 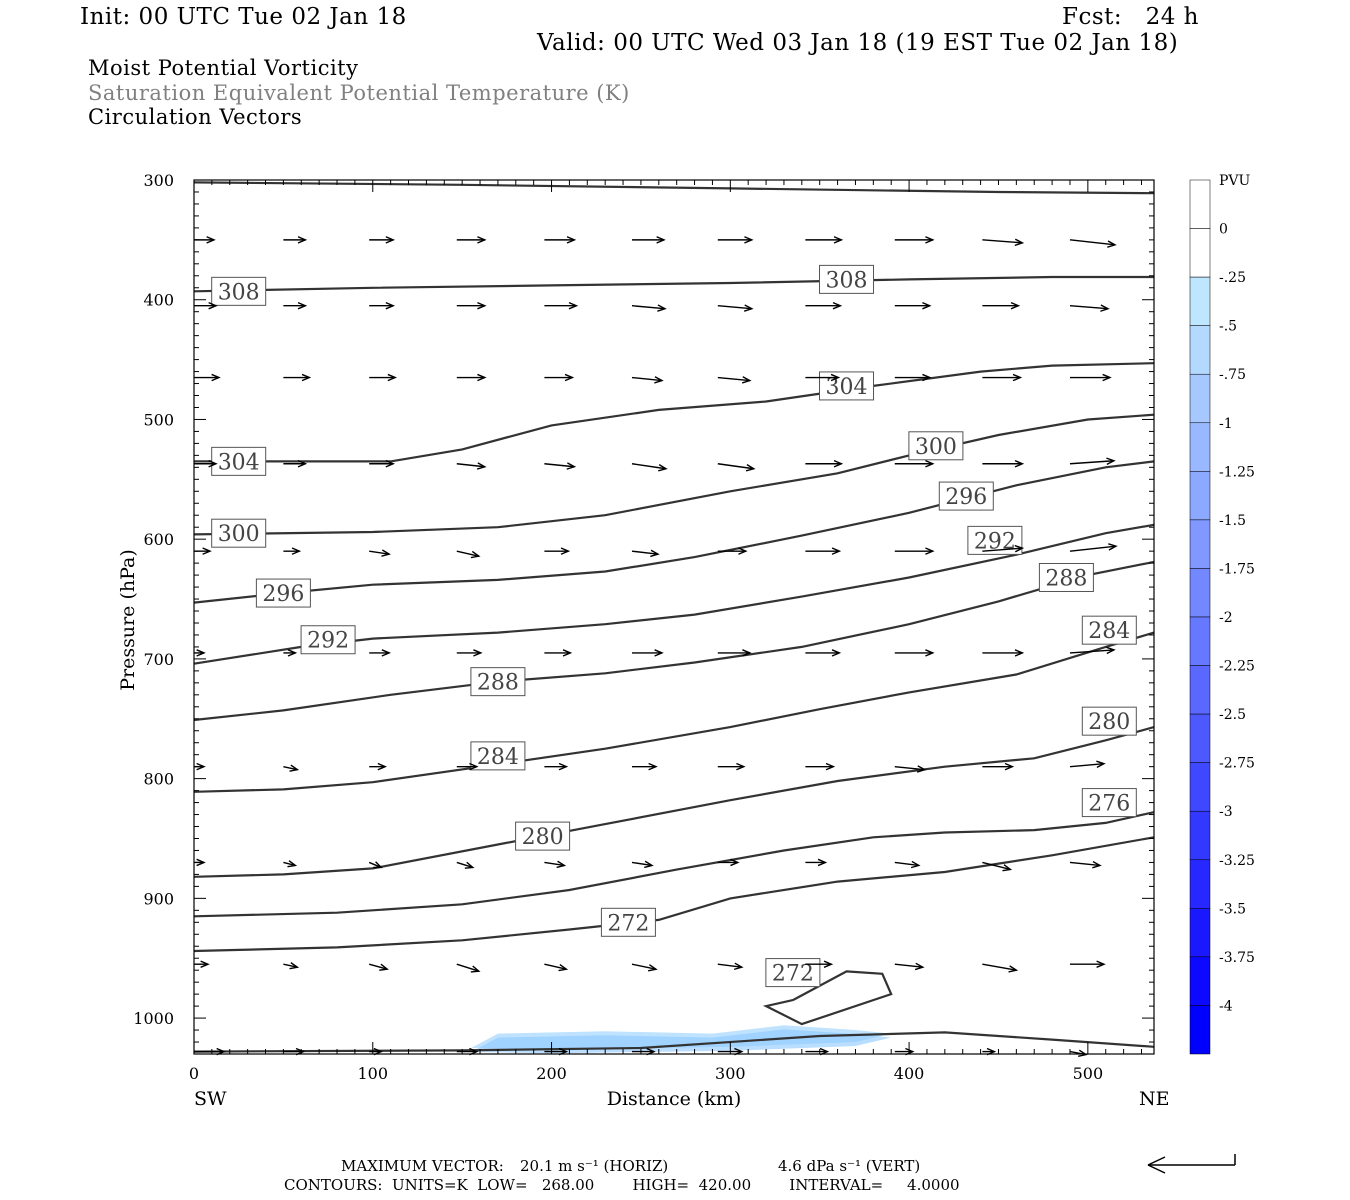 I want to click on right-end-label: NE, so click(x=1154, y=1099).